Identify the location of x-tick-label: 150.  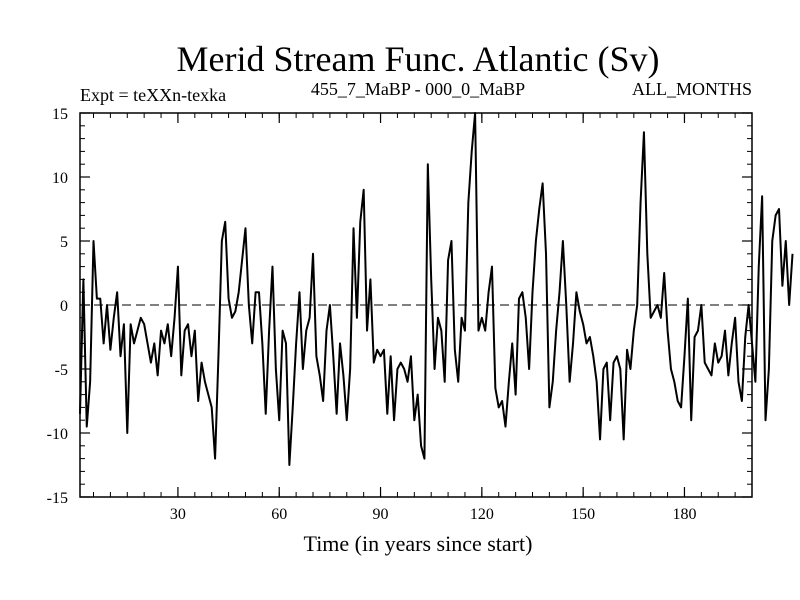
(583, 514).